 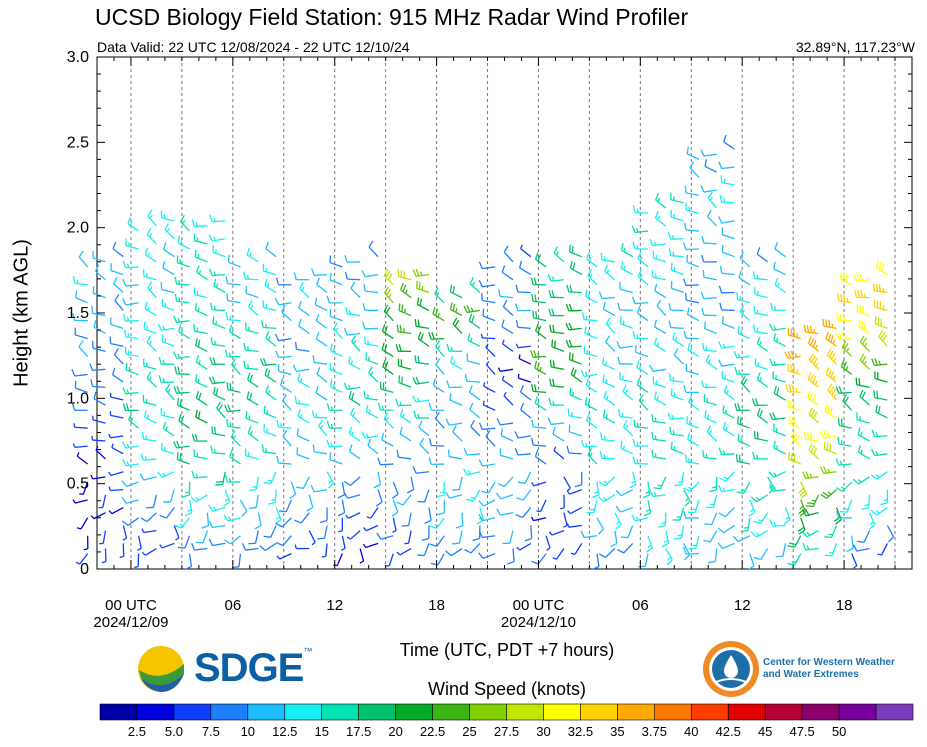 I want to click on x-axis-label: Time (UTC, PDT +7 hours), so click(x=507, y=650).